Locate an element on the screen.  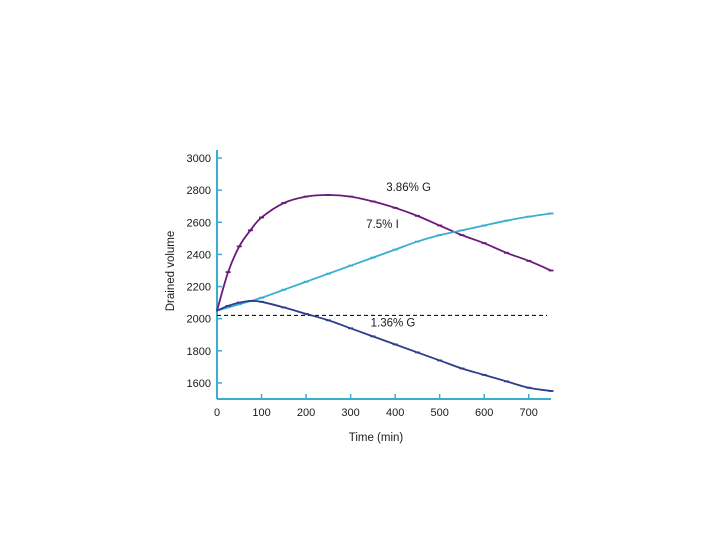
x-tick-label: 100 is located at coordinates (261, 413).